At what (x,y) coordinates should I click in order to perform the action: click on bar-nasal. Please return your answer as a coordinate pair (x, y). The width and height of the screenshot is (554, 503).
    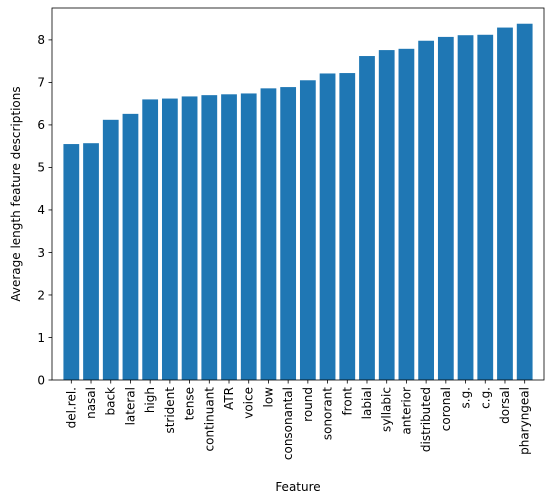
    Looking at the image, I should click on (91, 261).